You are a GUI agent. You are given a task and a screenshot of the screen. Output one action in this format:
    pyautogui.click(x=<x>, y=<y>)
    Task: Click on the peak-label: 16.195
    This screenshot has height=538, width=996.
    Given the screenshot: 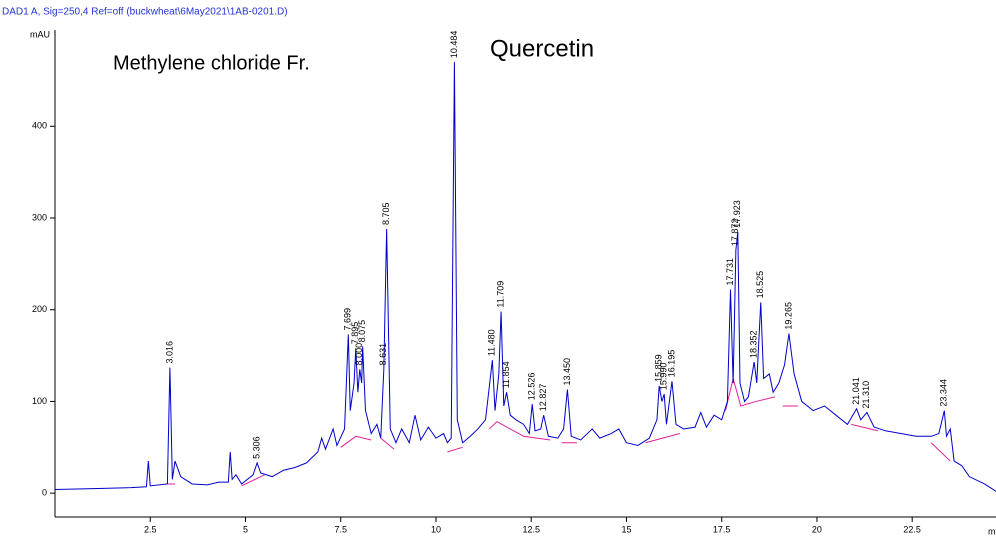 What is the action you would take?
    pyautogui.click(x=671, y=364)
    